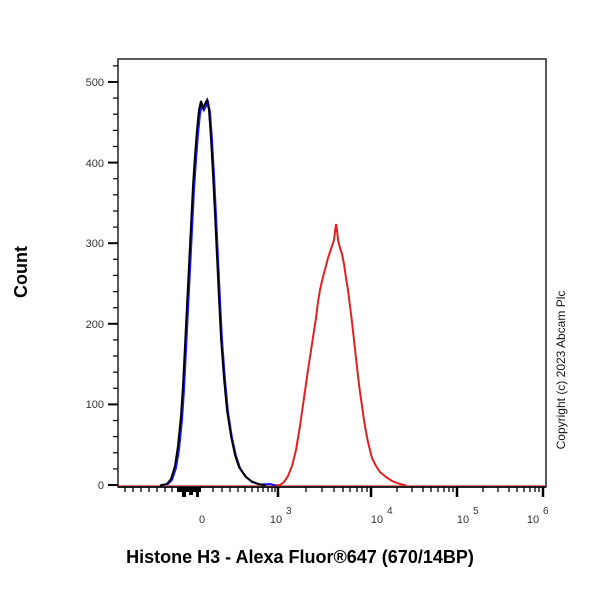 The width and height of the screenshot is (600, 600). I want to click on x-axis-label: Histone H3 - Alexa Fluor®647 (670/14BP), so click(300, 557).